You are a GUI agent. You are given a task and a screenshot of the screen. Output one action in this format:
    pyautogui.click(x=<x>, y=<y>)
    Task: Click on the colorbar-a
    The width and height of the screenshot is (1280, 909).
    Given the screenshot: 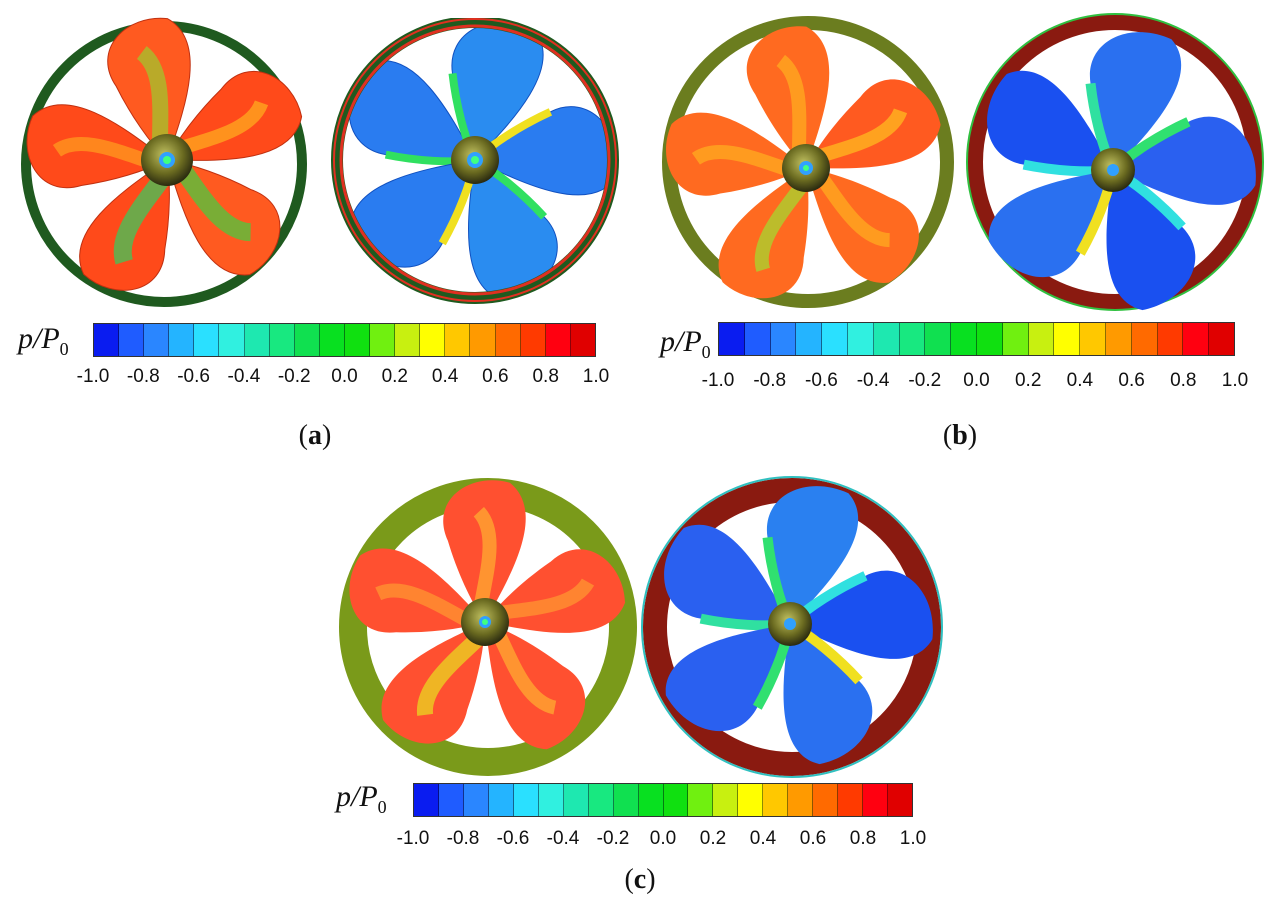 What is the action you would take?
    pyautogui.click(x=344, y=340)
    